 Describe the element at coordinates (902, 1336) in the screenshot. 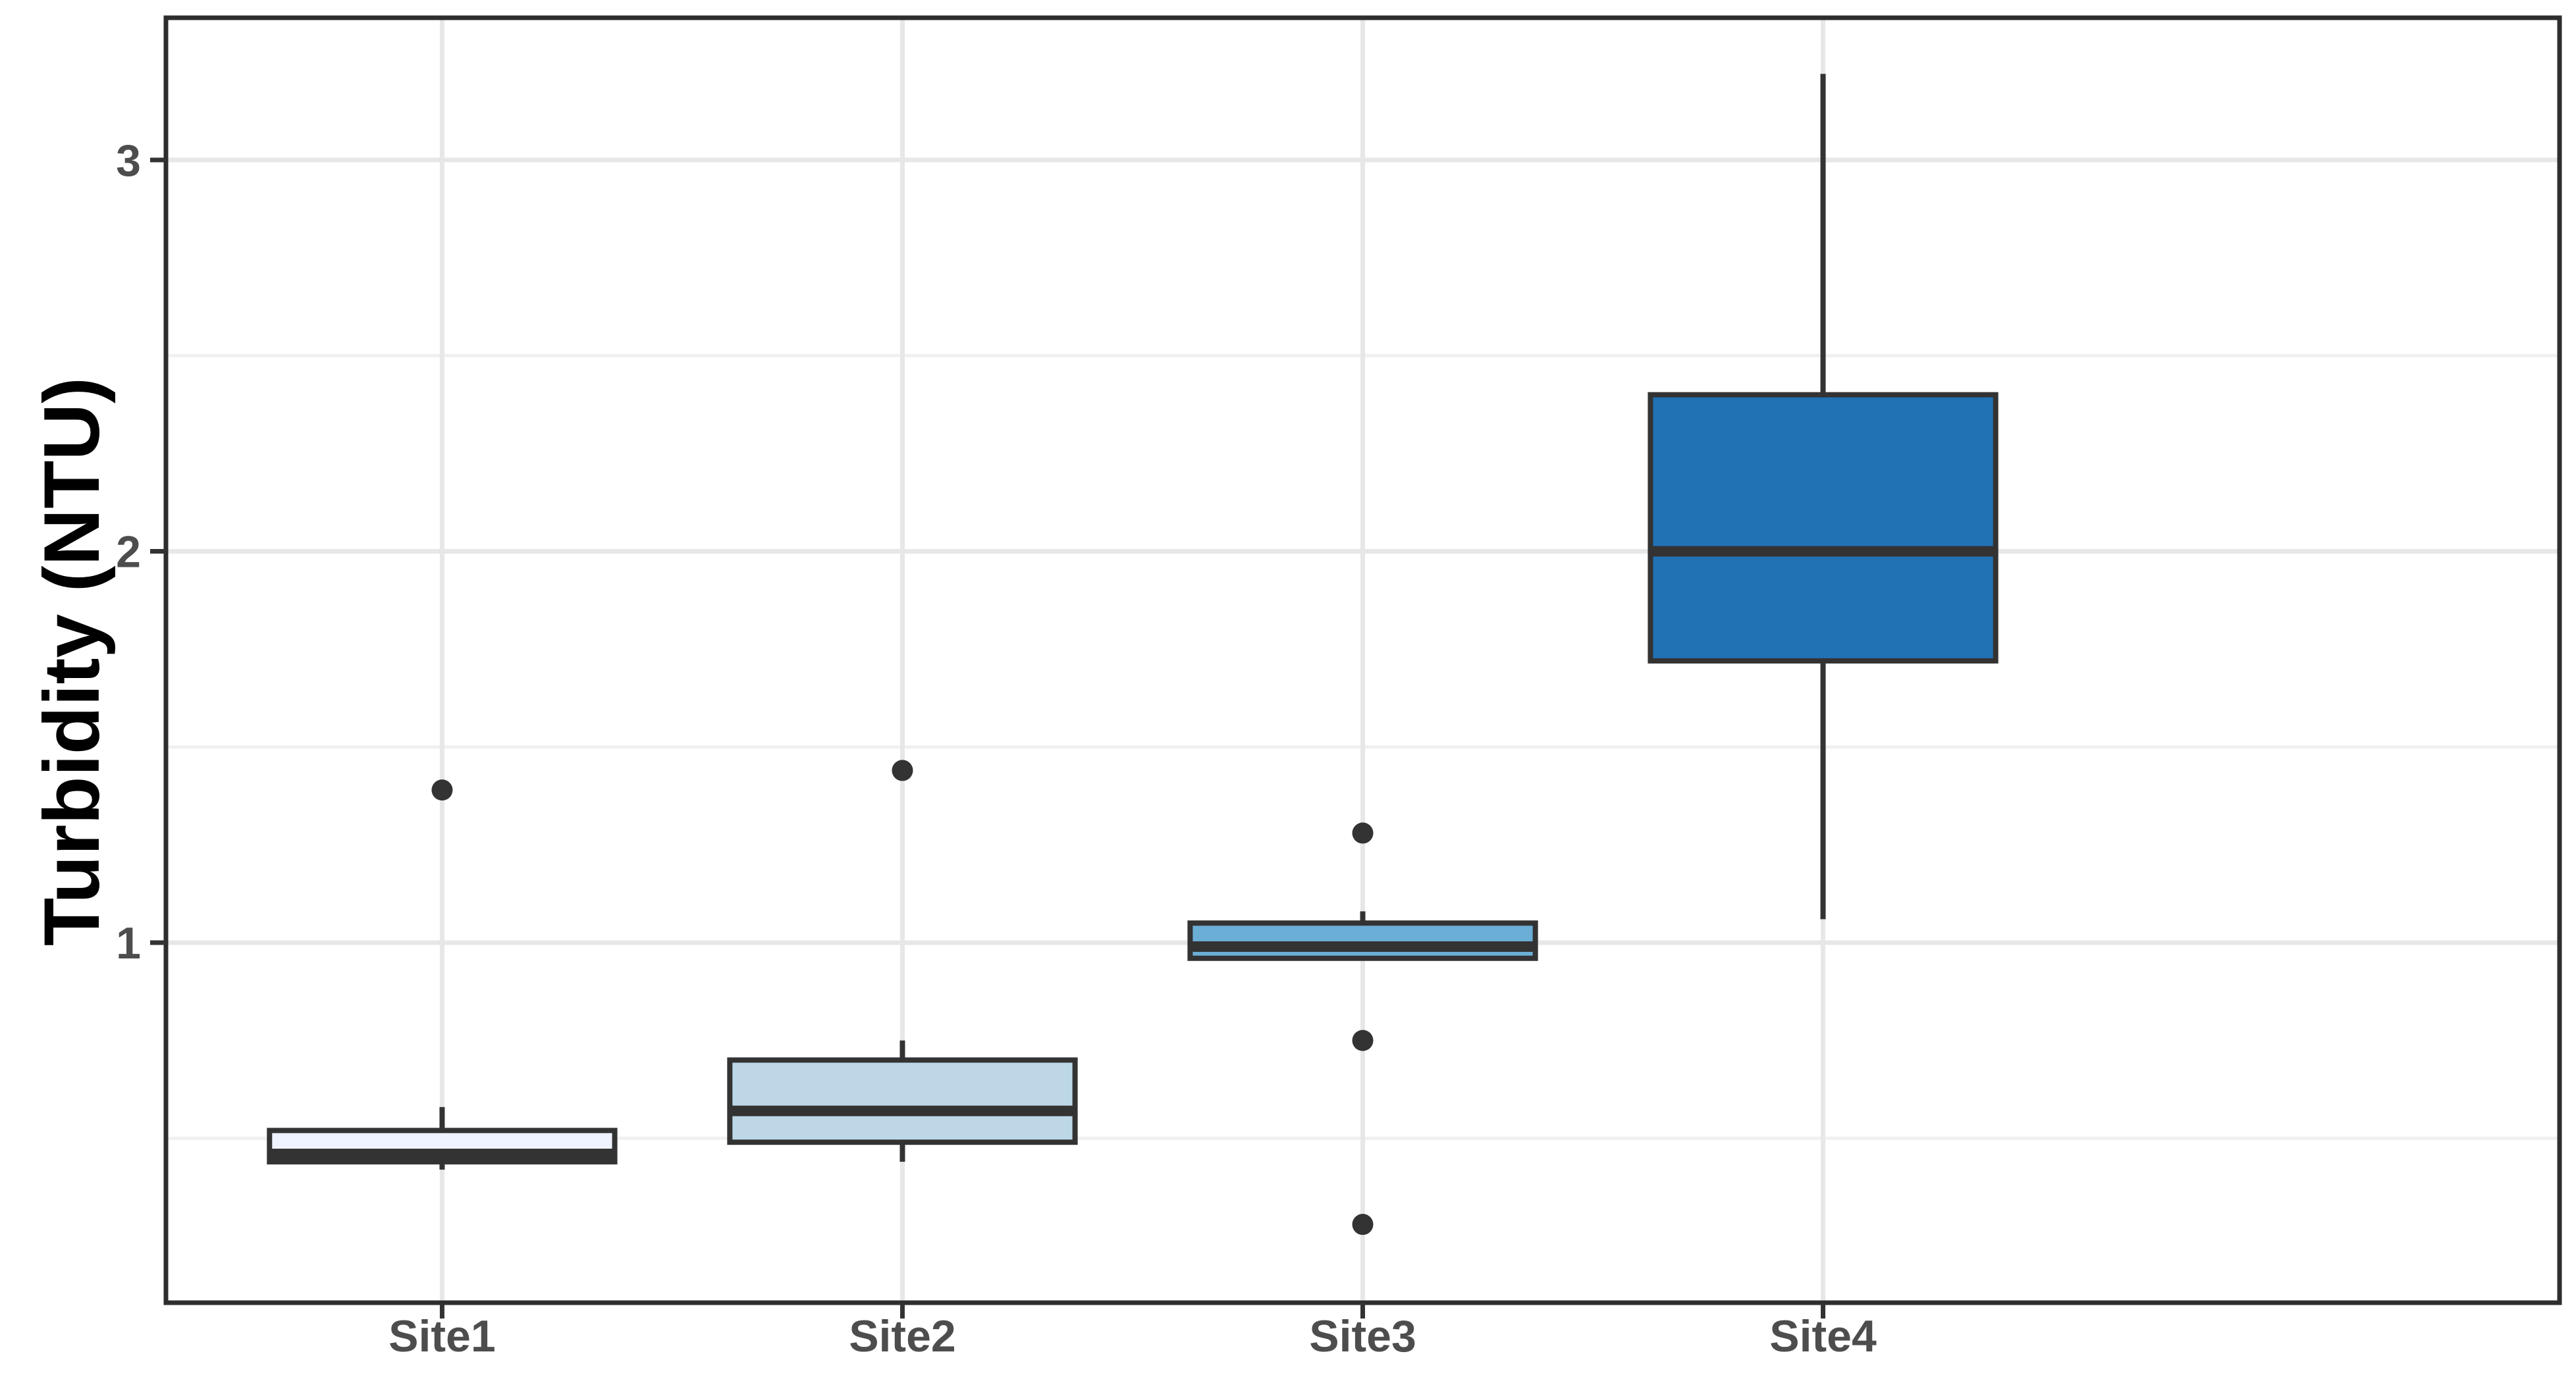

I see `x-tick-label-site2: Site2` at that location.